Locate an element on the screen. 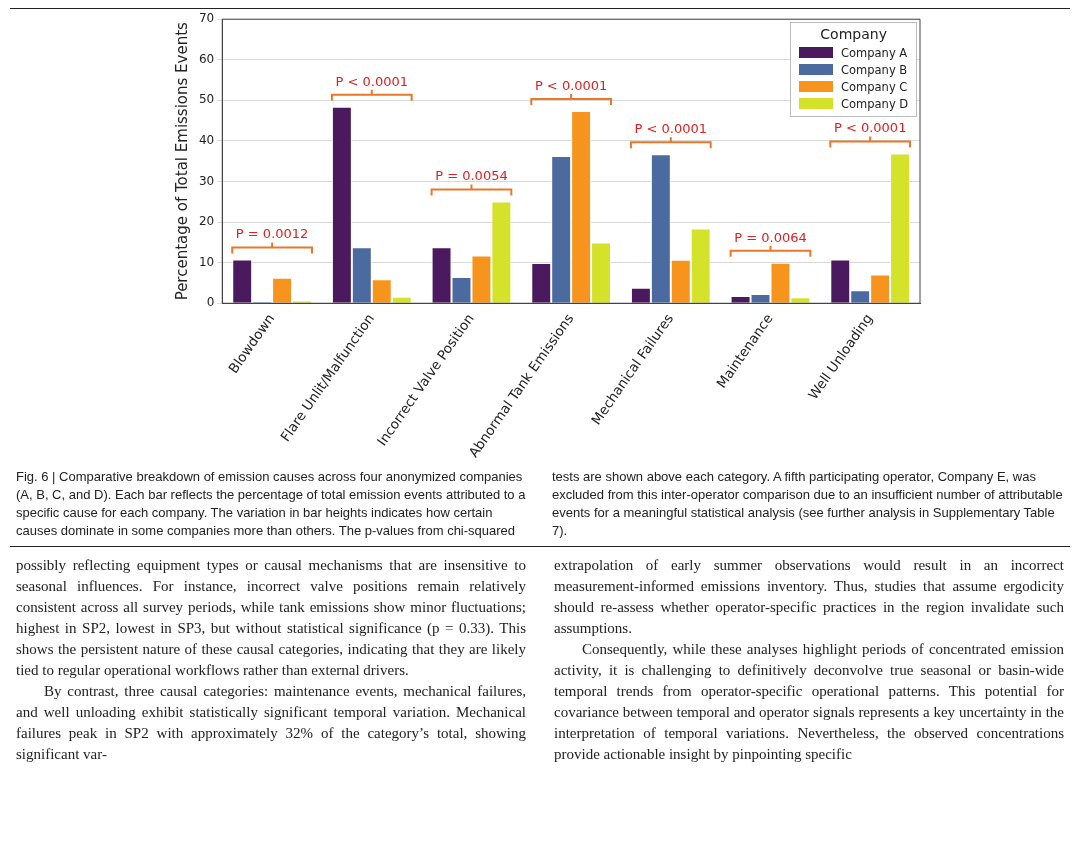 This screenshot has width=1080, height=841. text: possibly reflecting equipment types or causal mechanisms that are insensitive to seasonal influences. For instance, incorrect valve positions remain relatively consistent across all survey periods, while tank emissions show minor fluctuations; highest in SP2, lowest in SP3, but without statistical significance (p = 0.33). This shows the persistent nature of these causal categories, indicating that they are likely tied to regular operational workflows rather than external drivers. is located at coordinates (271, 618).